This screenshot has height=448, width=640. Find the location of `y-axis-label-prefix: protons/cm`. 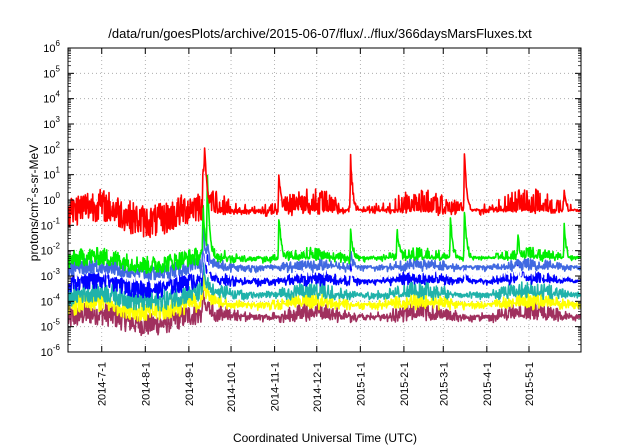

y-axis-label-prefix: protons/cm is located at coordinates (34, 231).